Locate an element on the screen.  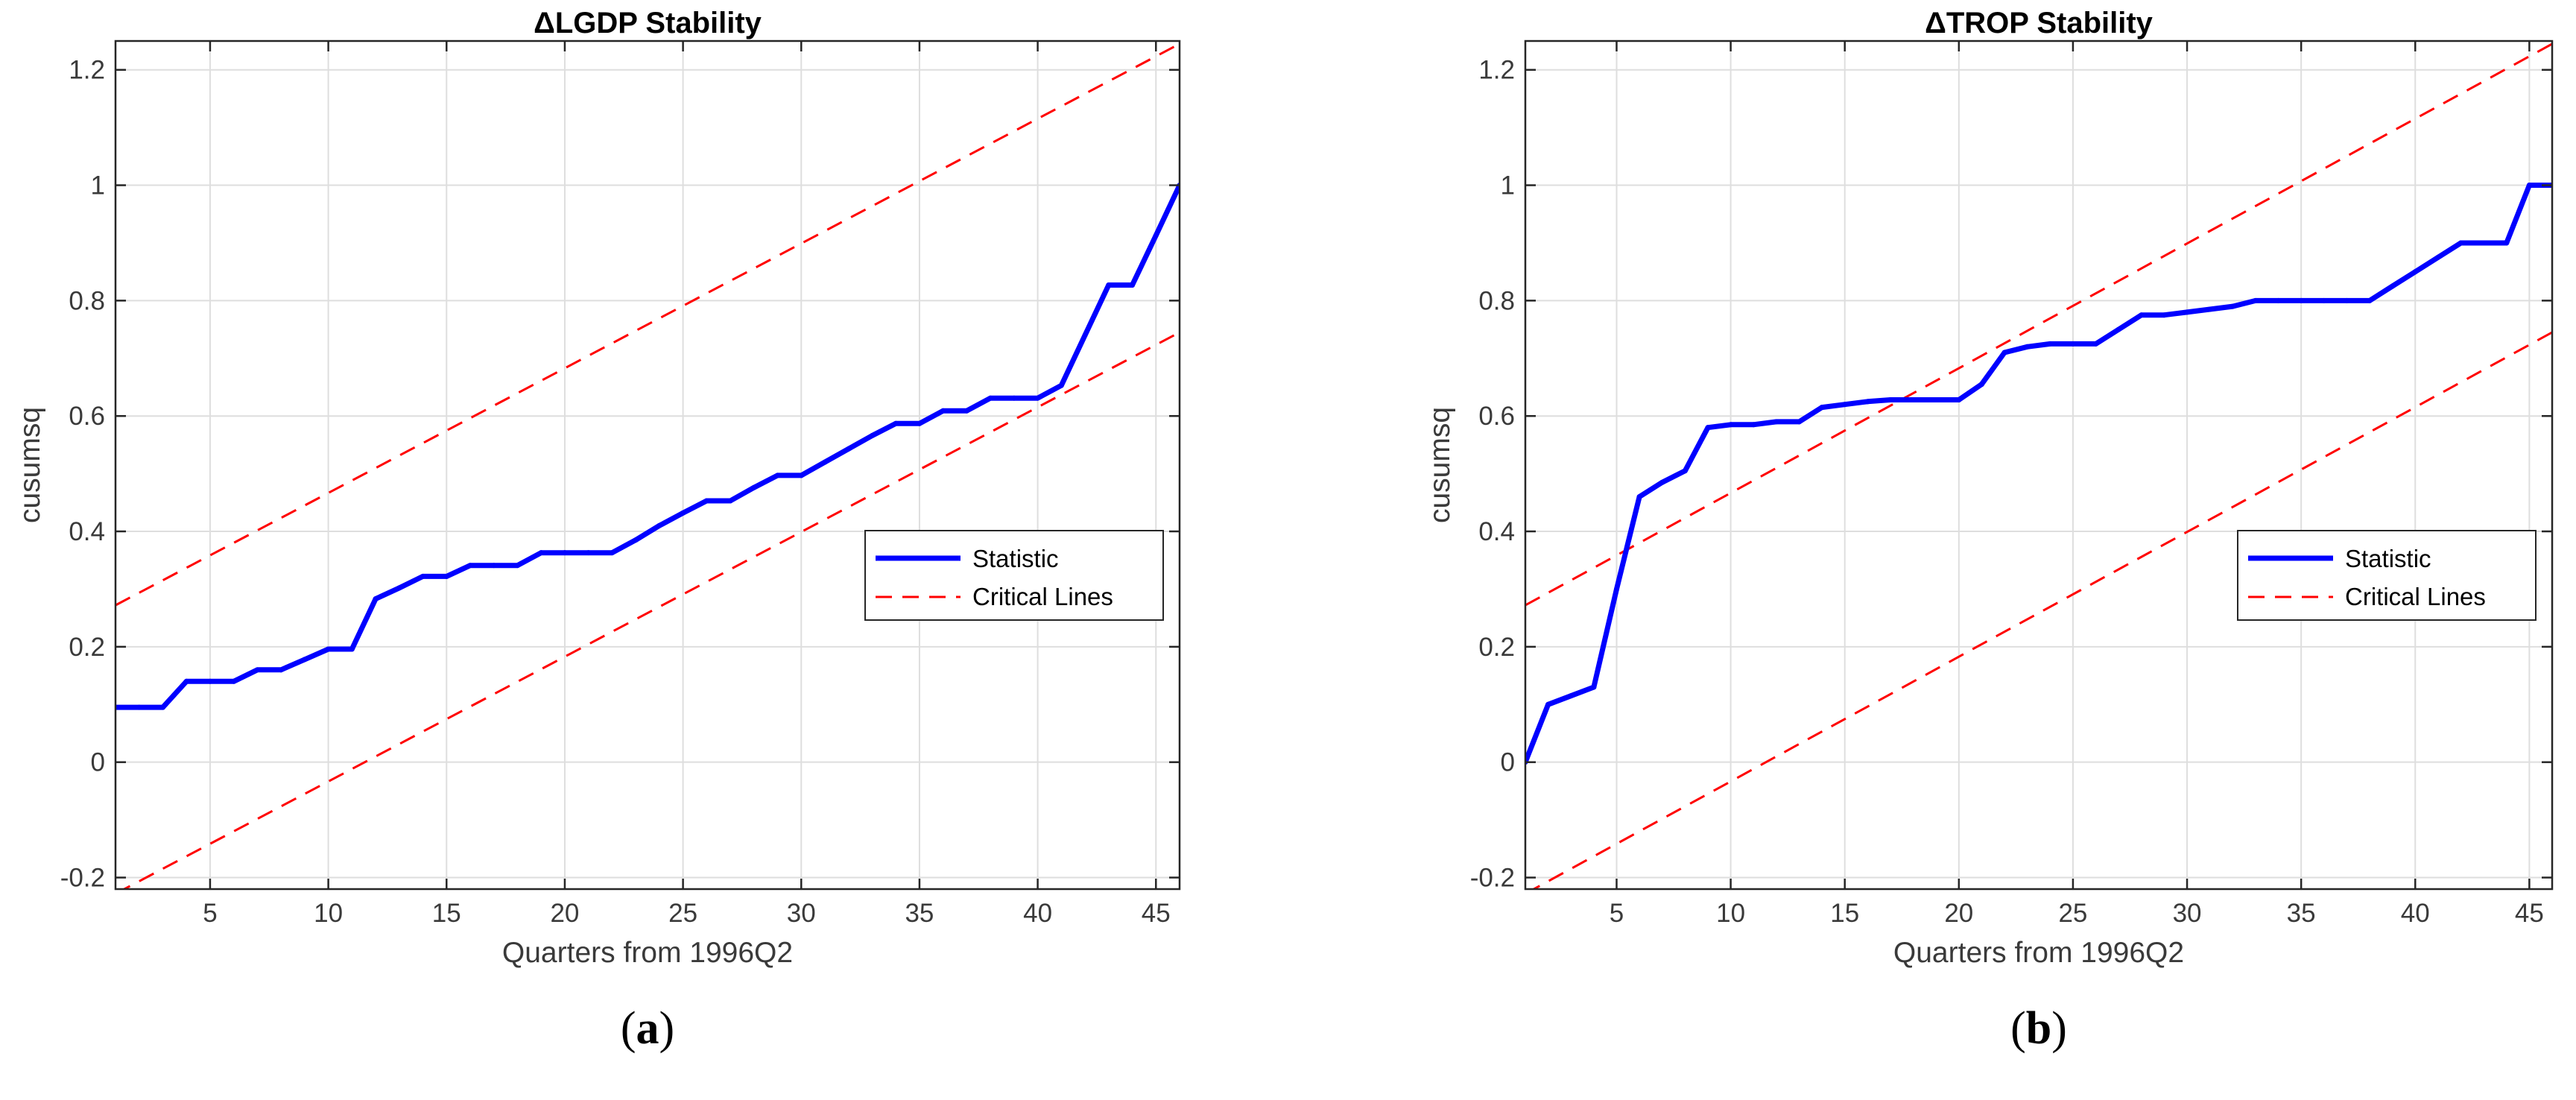
x-axis-label: Quarters from 1996Q2 is located at coordinates (647, 953).